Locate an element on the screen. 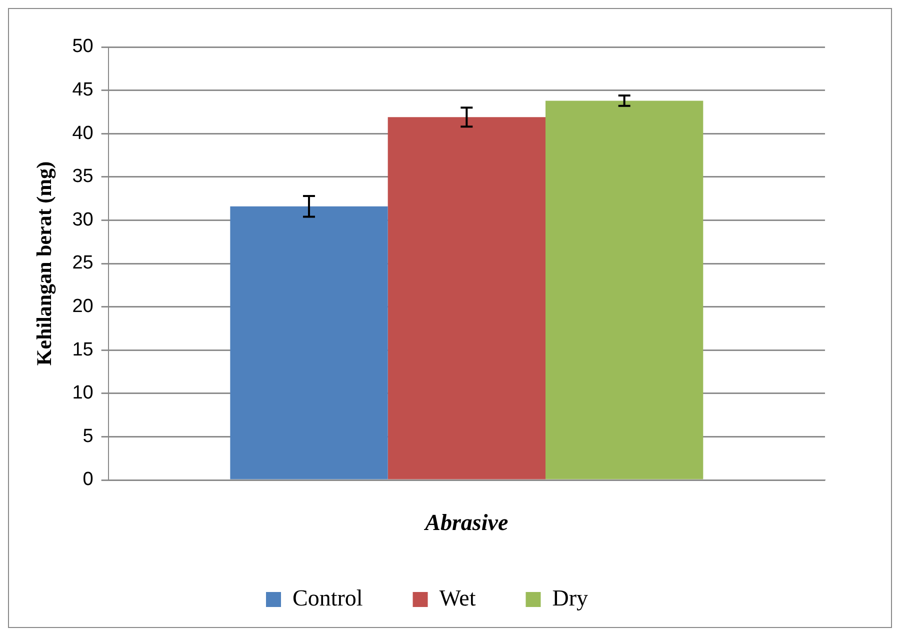  legend-label: Wet is located at coordinates (457, 598).